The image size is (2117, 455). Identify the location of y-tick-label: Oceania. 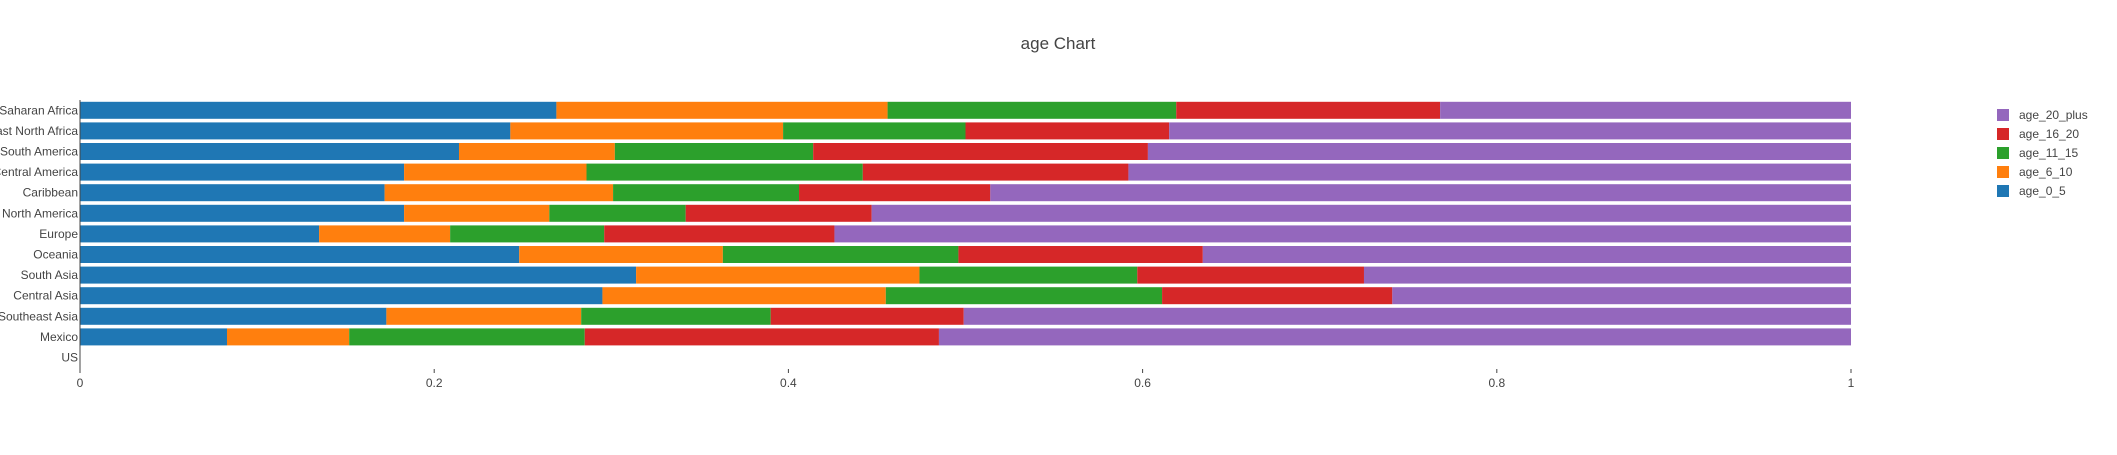
(55, 255).